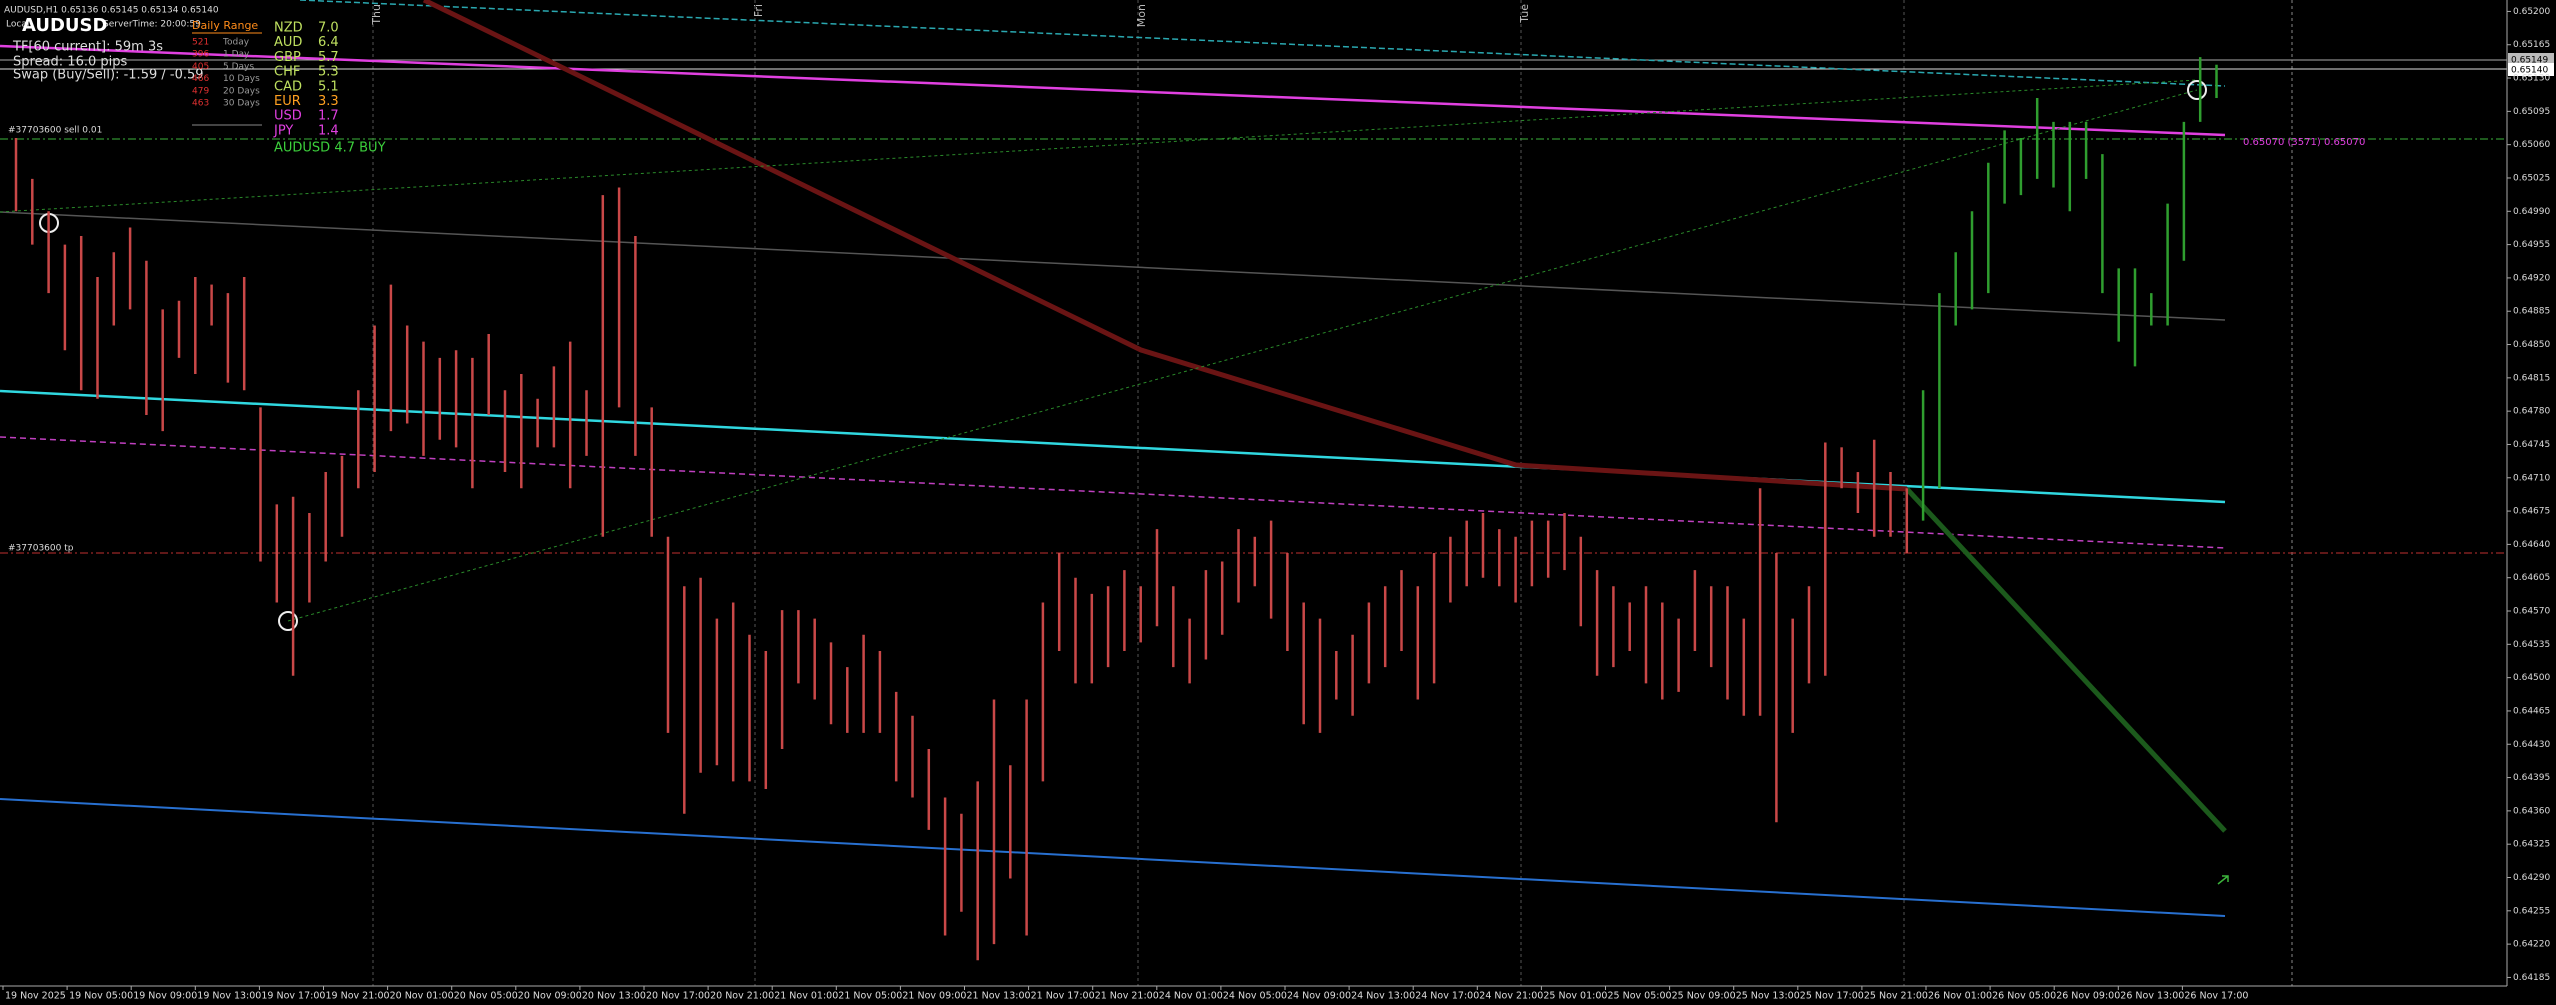 This screenshot has height=1005, width=2556. I want to click on strength: 7.0, so click(328, 28).